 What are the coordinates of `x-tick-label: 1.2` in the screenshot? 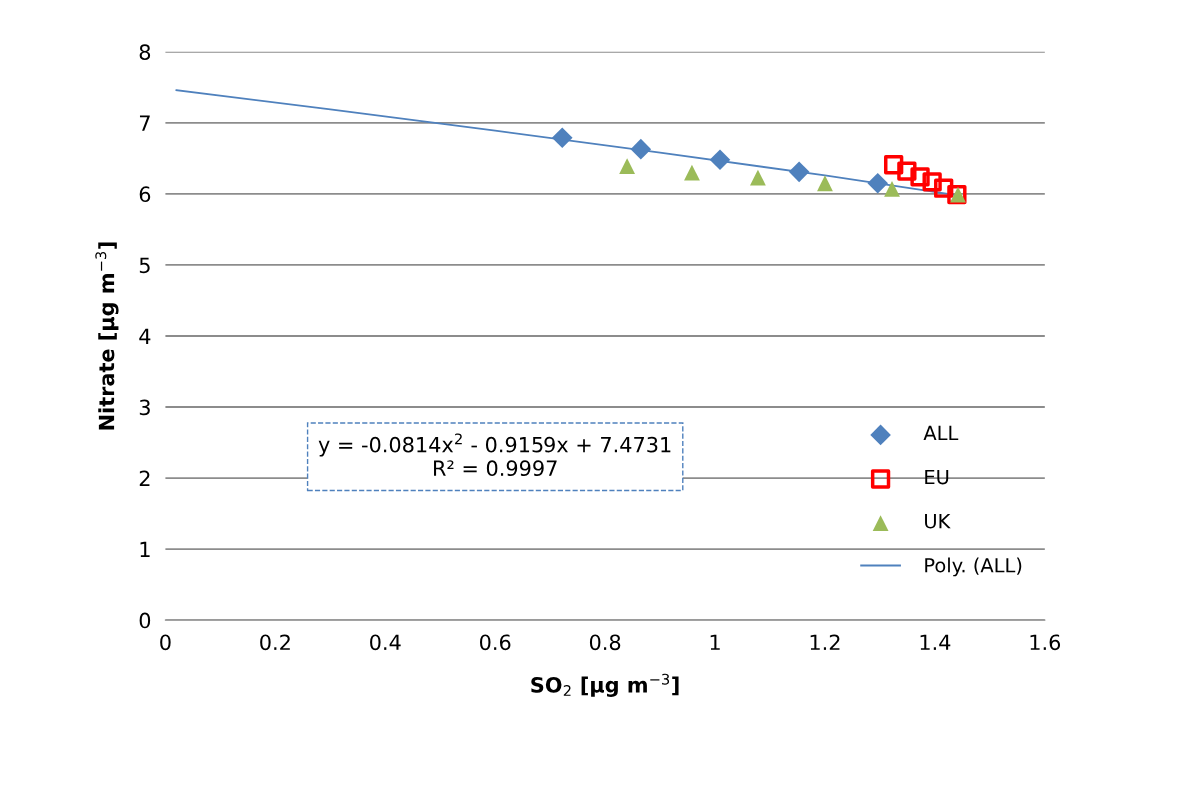 It's located at (825, 642).